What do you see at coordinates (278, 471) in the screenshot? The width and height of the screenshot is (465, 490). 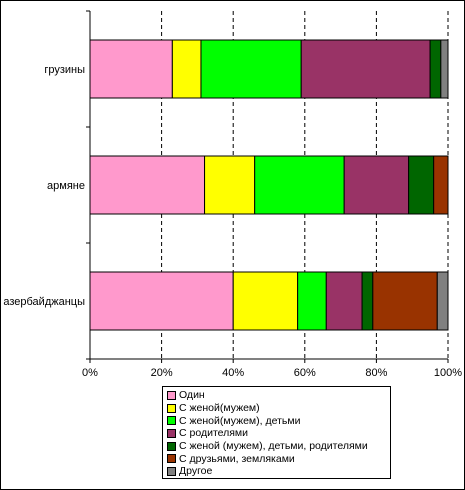 I see `legend-item: Другое` at bounding box center [278, 471].